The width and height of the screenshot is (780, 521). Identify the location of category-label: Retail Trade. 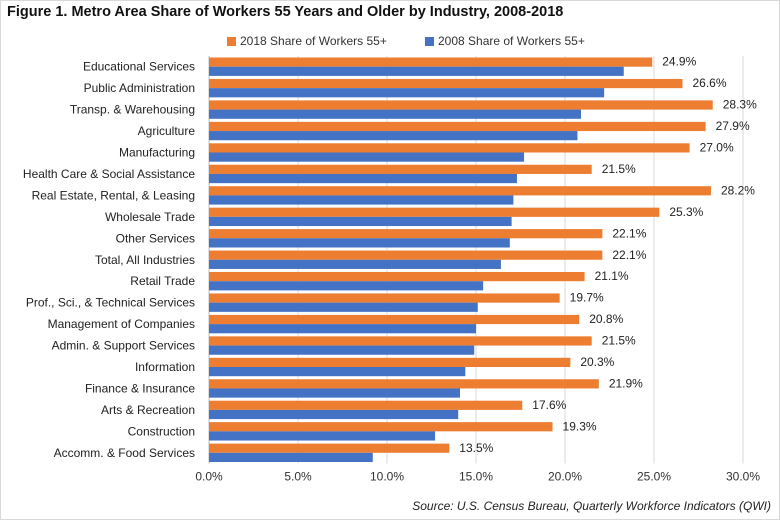
(162, 281).